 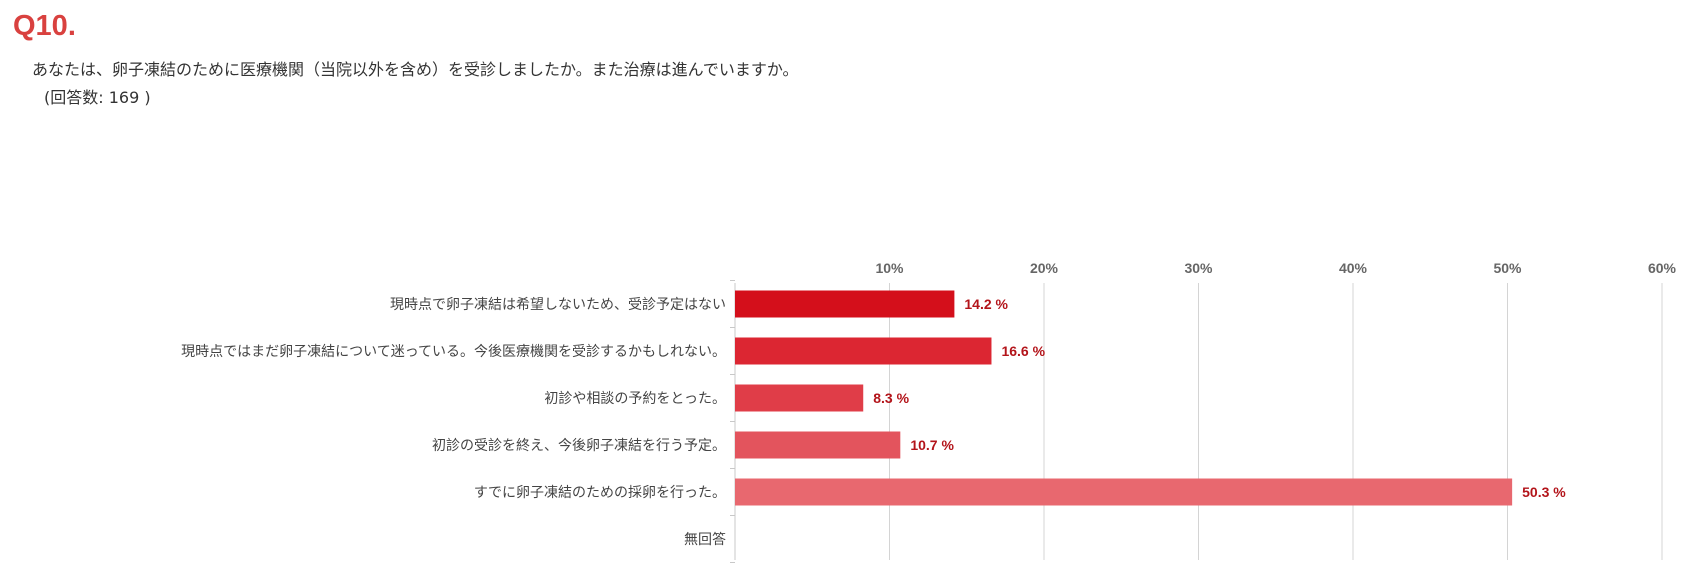 I want to click on bar-value-label: 14.2 %, so click(x=986, y=304).